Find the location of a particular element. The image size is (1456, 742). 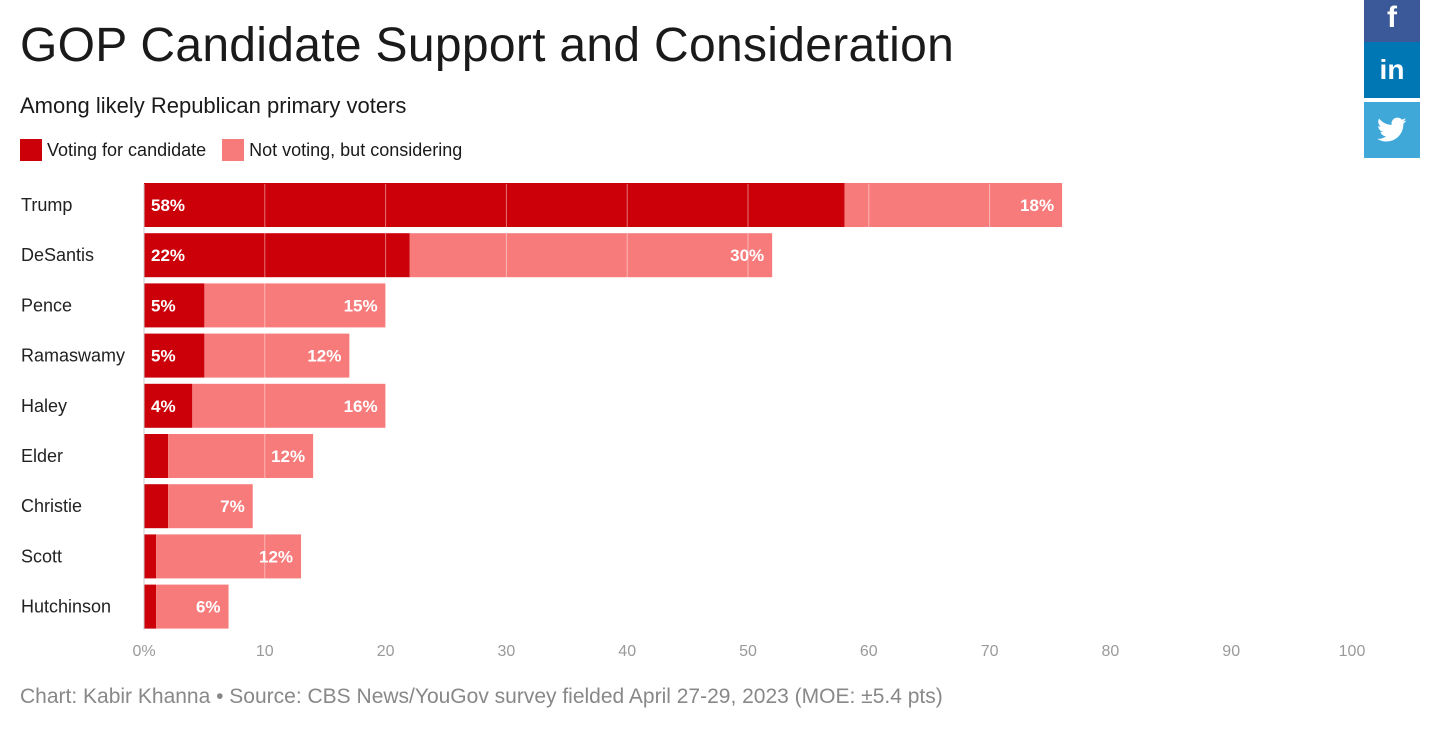

facebook-share-button: f is located at coordinates (1392, 21).